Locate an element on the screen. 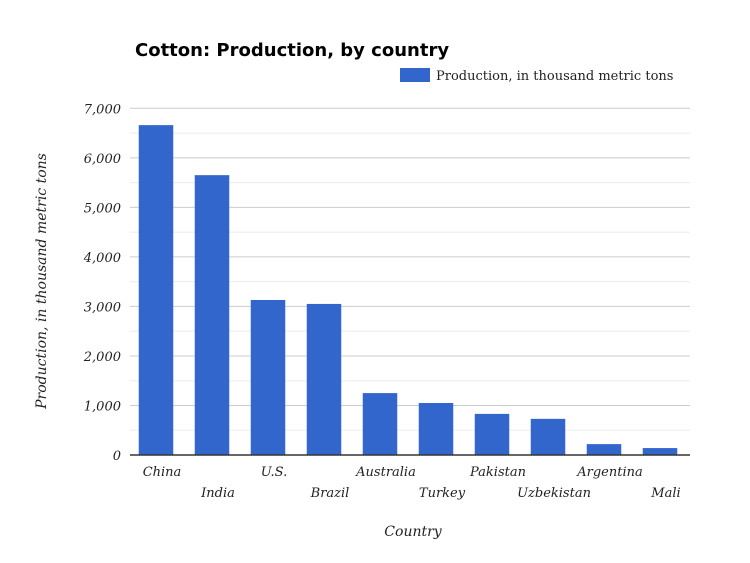  chart-title: Cotton: Production, by country is located at coordinates (292, 50).